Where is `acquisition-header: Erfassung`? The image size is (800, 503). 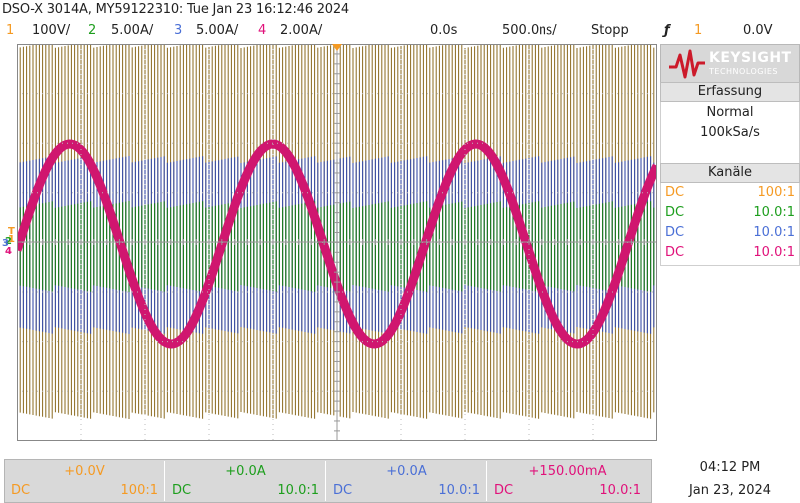
acquisition-header: Erfassung is located at coordinates (730, 92).